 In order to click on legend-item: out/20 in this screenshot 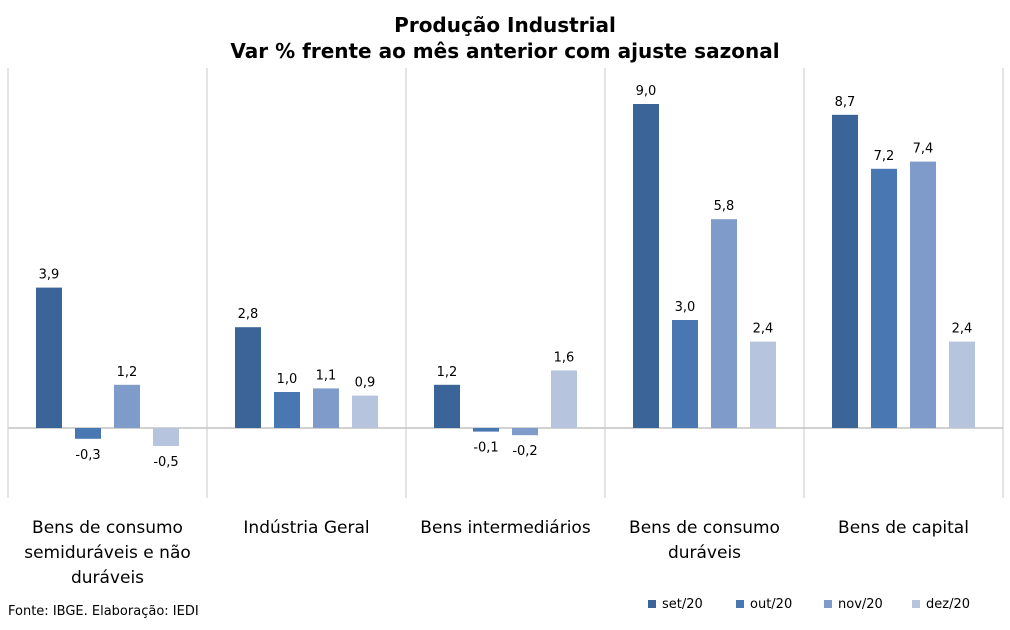, I will do `click(780, 604)`.